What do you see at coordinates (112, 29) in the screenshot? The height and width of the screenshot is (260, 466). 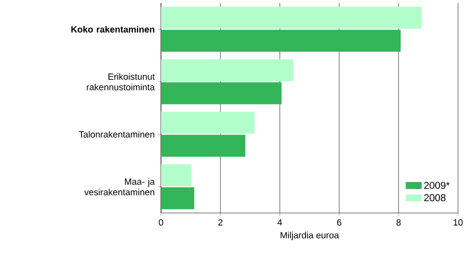 I see `y-tick-label: Koko rakentaminen` at bounding box center [112, 29].